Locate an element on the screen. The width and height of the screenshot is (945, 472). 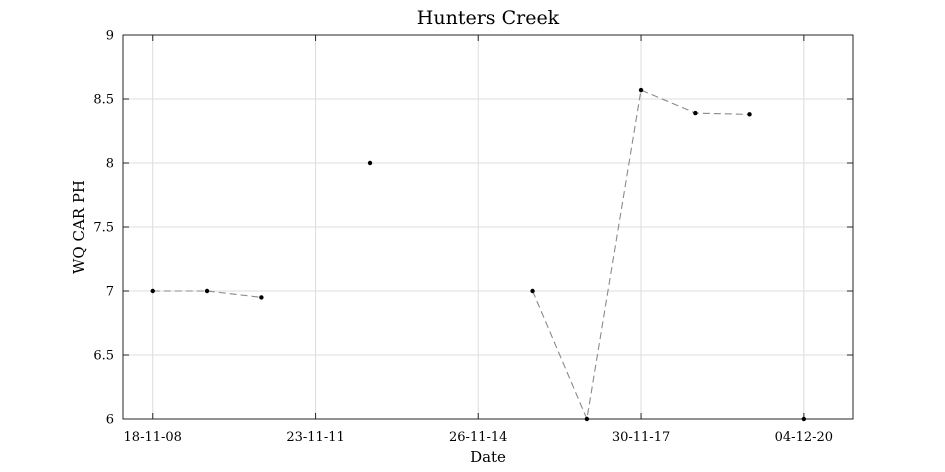
y-axis-label: WQ CAR PH is located at coordinates (79, 227).